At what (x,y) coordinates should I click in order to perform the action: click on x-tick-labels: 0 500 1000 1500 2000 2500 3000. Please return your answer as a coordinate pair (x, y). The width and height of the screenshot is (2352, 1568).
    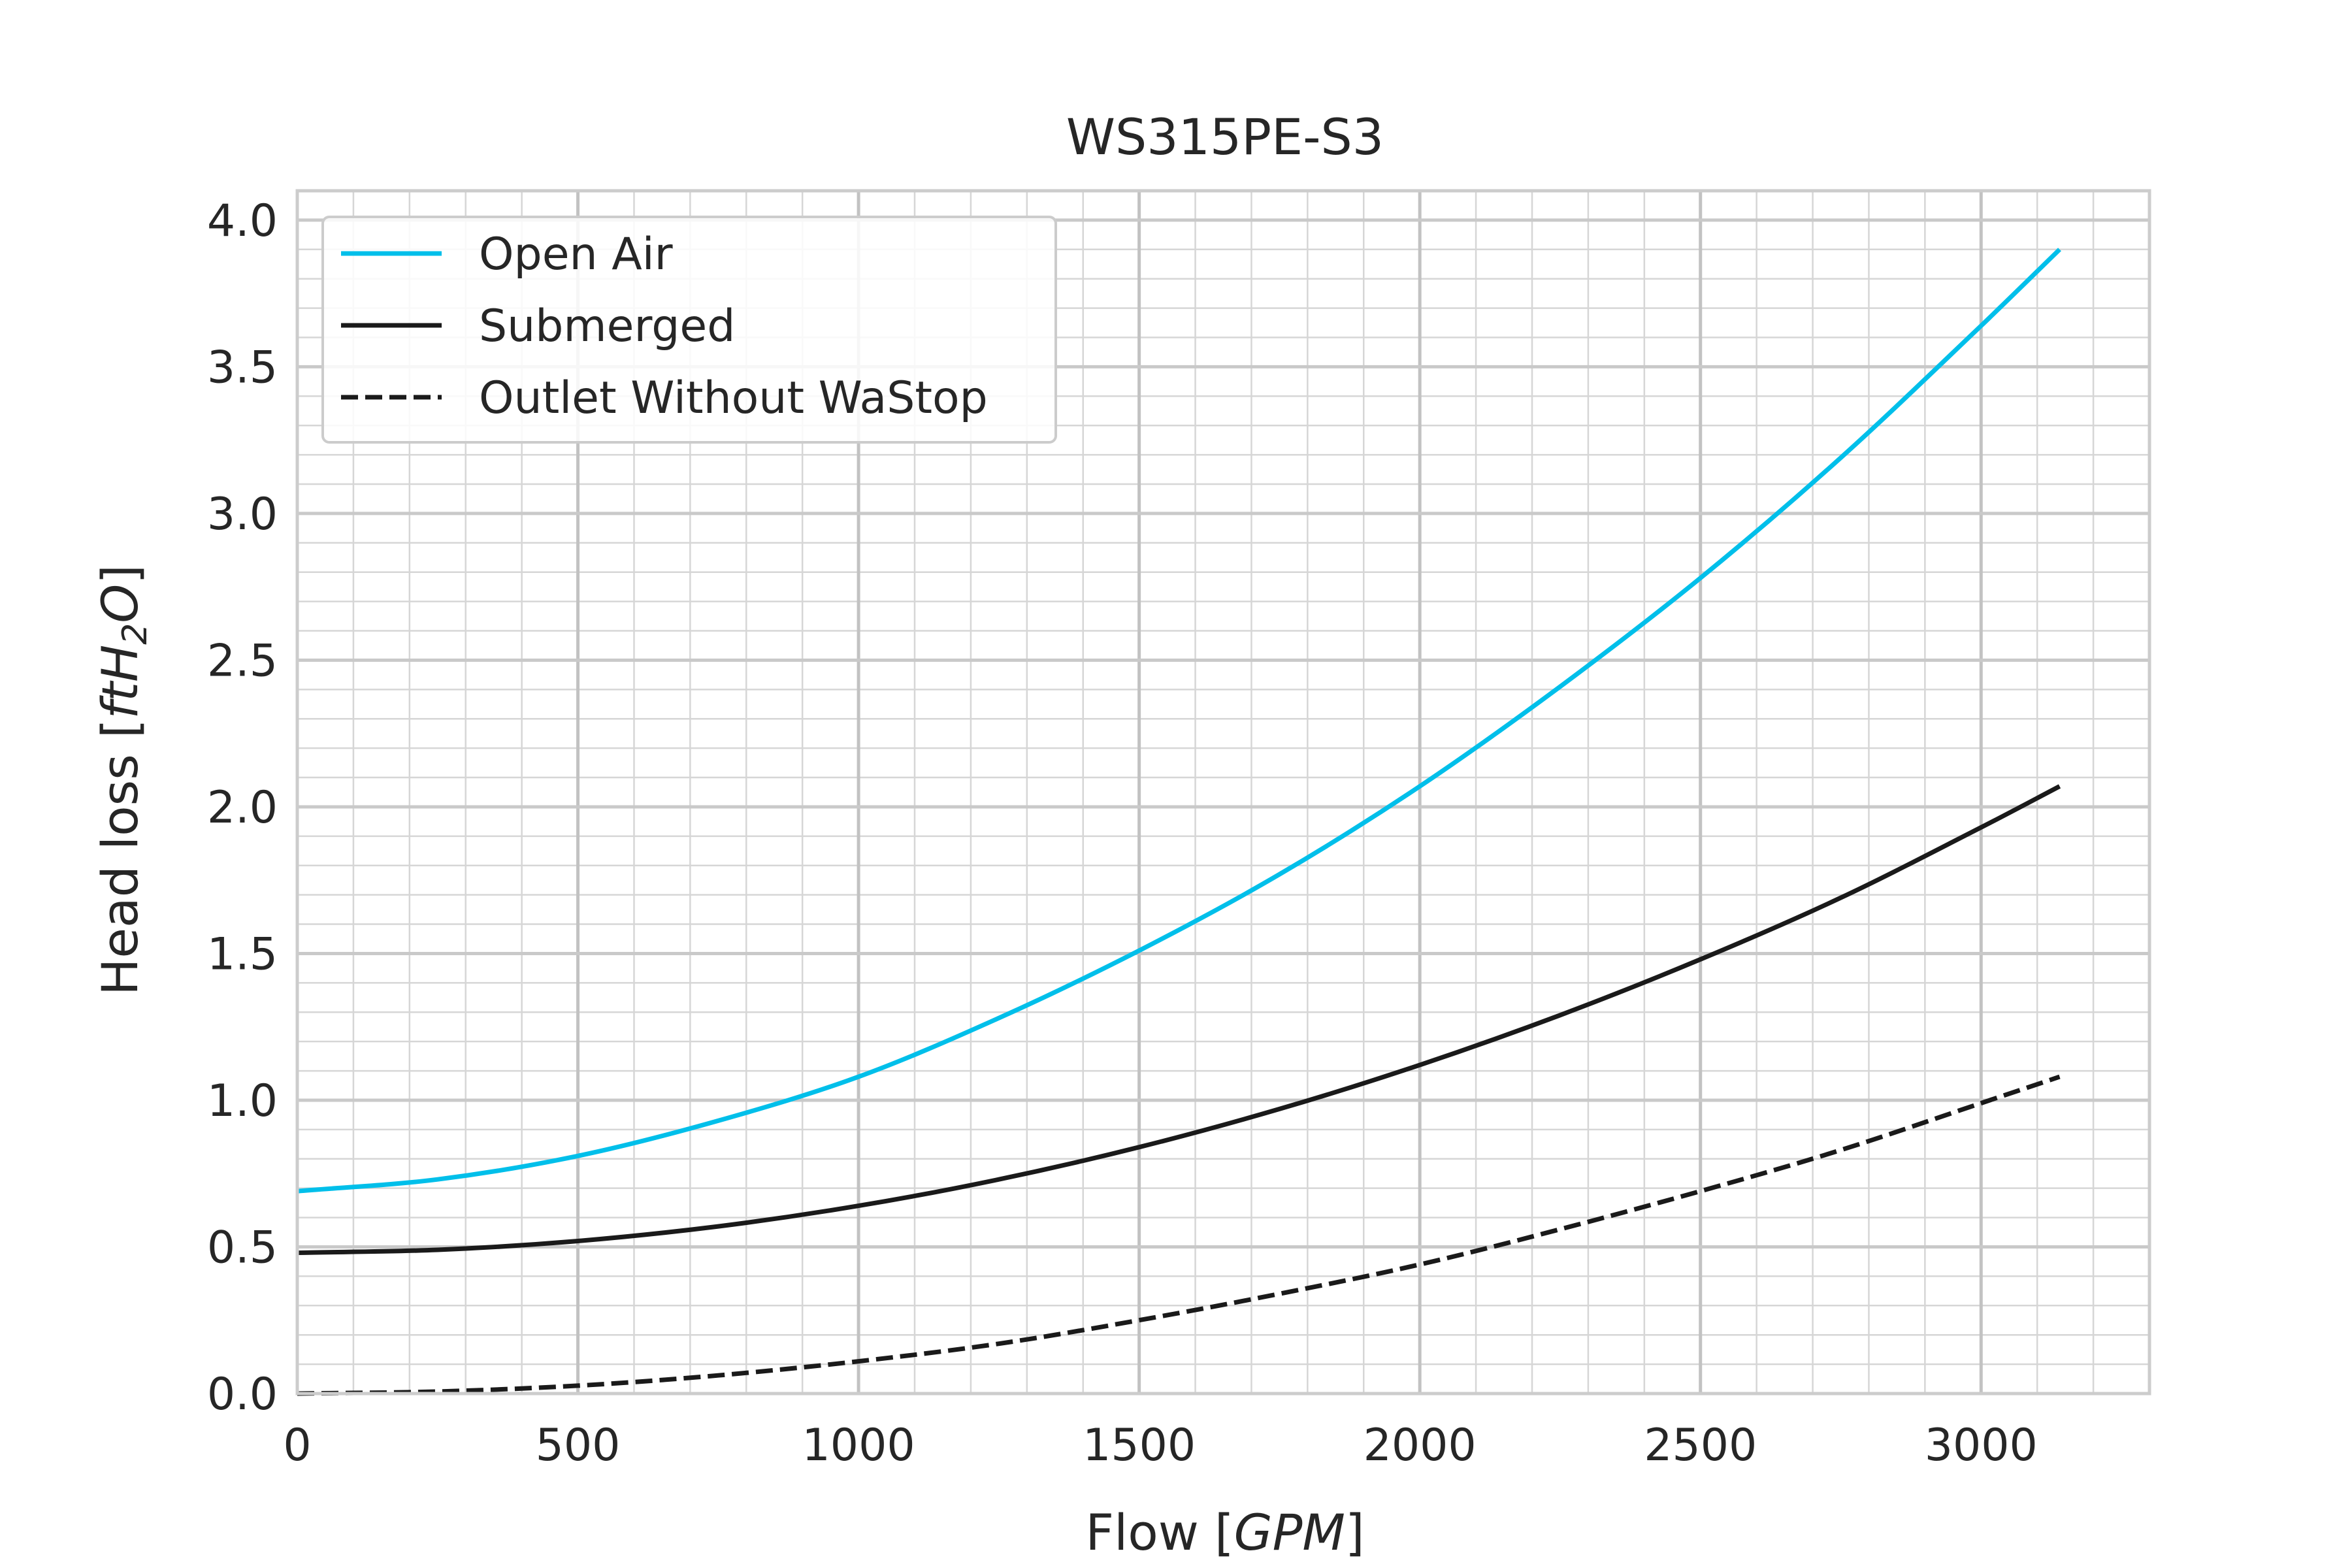
    Looking at the image, I should click on (1160, 1445).